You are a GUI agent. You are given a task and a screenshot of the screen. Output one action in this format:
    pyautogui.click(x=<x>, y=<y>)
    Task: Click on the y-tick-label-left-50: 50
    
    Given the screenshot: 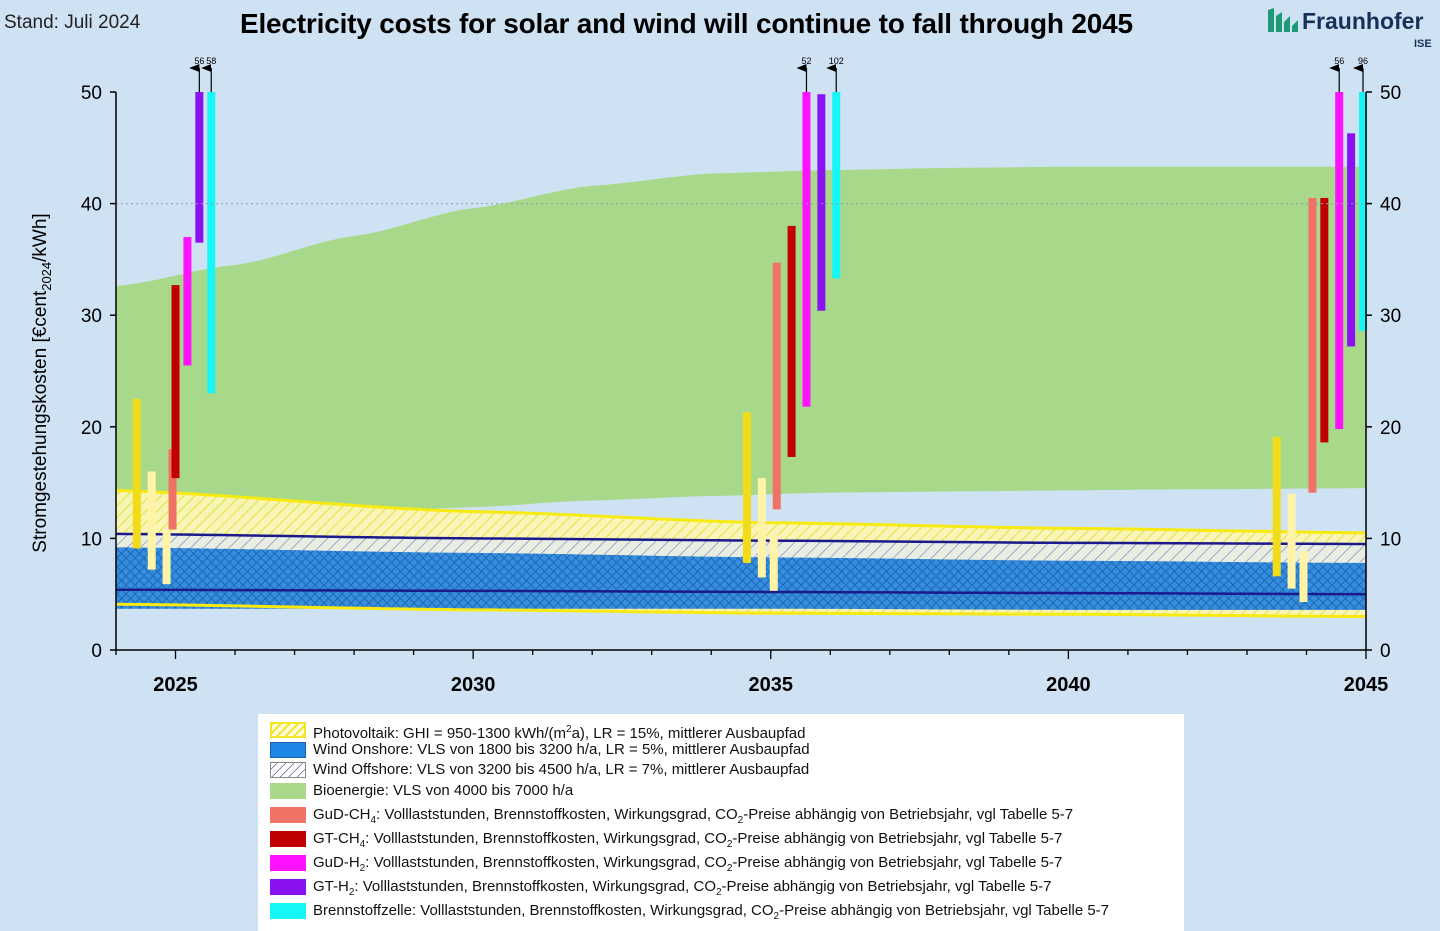 What is the action you would take?
    pyautogui.click(x=91, y=93)
    